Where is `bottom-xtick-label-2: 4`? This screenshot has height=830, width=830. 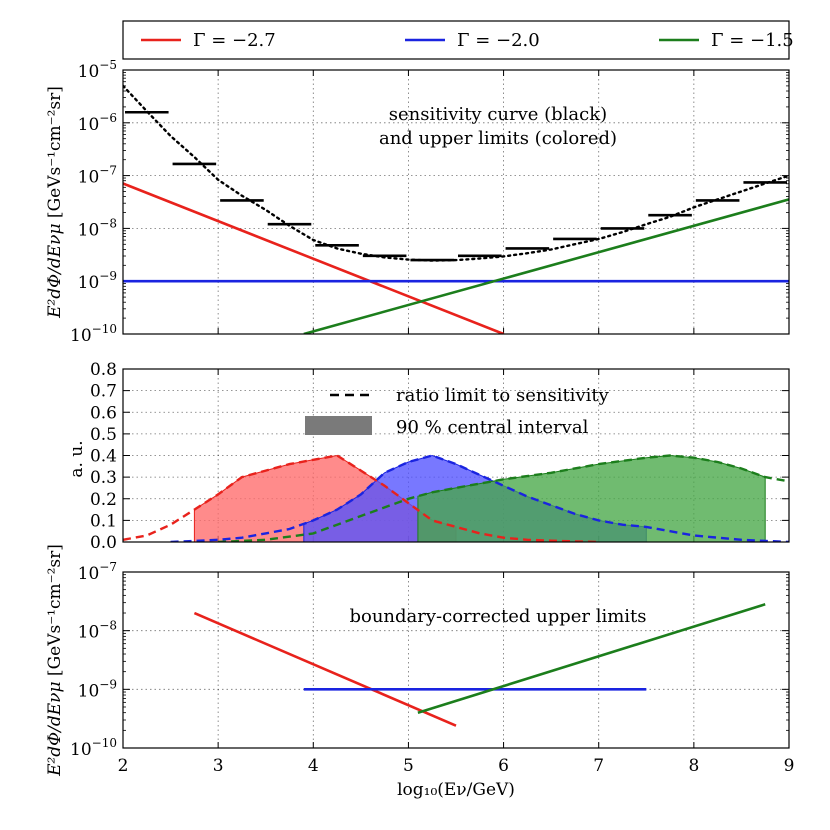 bottom-xtick-label-2: 4 is located at coordinates (313, 766).